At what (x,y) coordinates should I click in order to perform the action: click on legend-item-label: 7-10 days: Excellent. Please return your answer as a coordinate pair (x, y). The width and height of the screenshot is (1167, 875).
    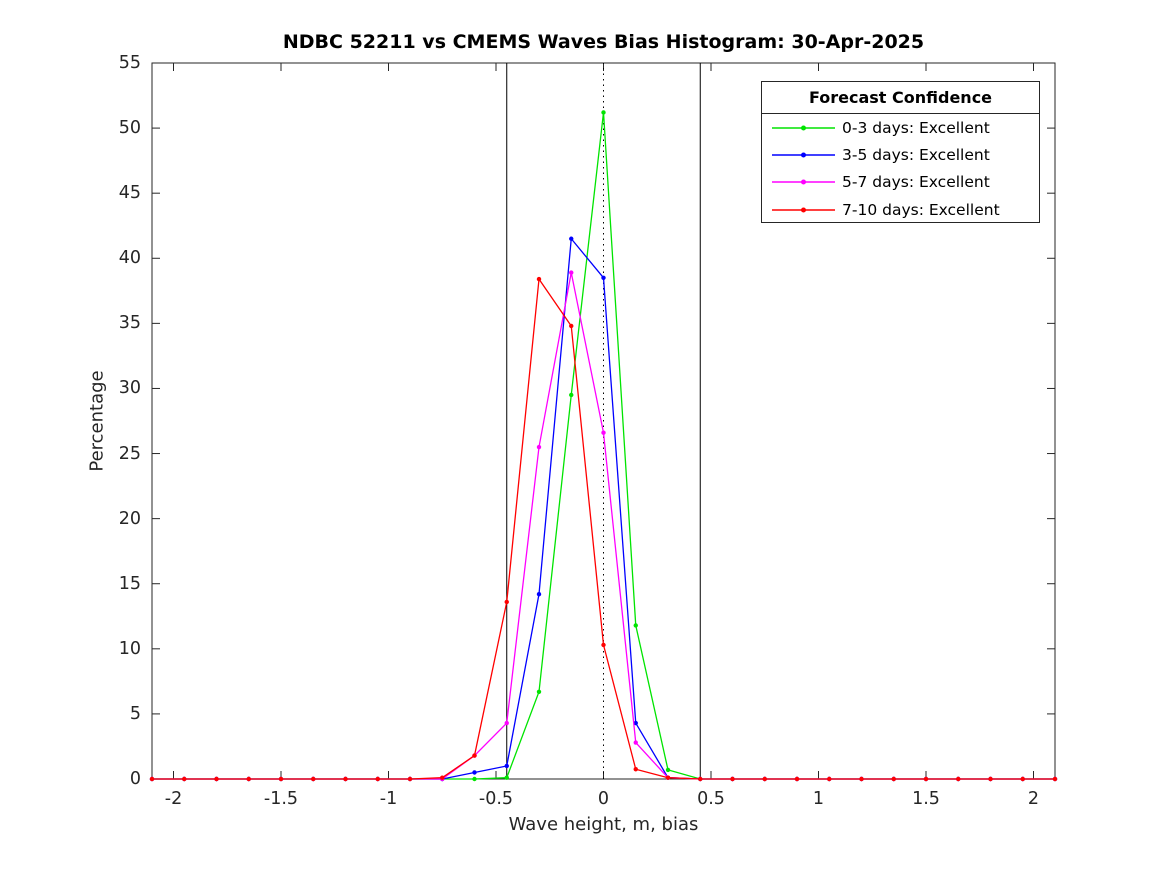
    Looking at the image, I should click on (921, 209).